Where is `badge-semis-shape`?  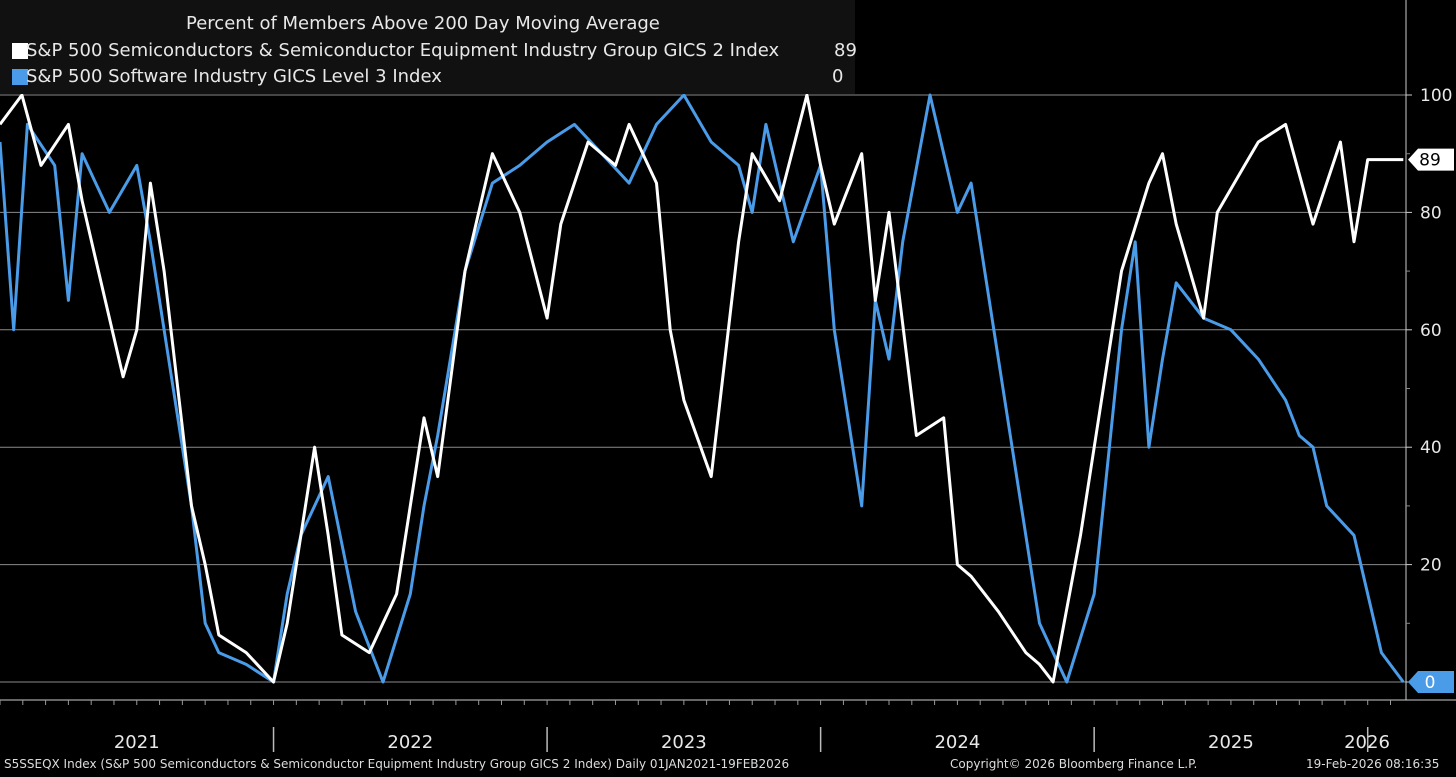
badge-semis-shape is located at coordinates (1431, 159).